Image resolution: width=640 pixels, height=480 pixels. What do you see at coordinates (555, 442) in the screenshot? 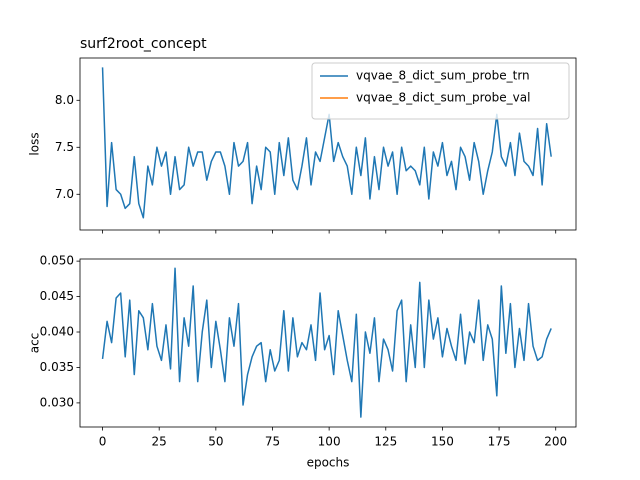
I see `x-tick-label: 200` at bounding box center [555, 442].